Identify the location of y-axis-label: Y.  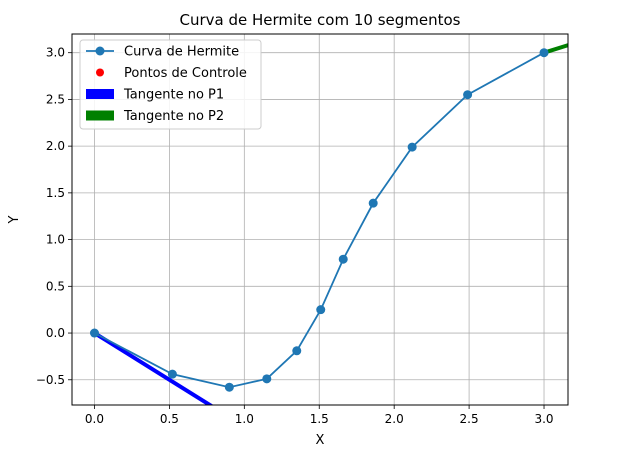
(14, 219).